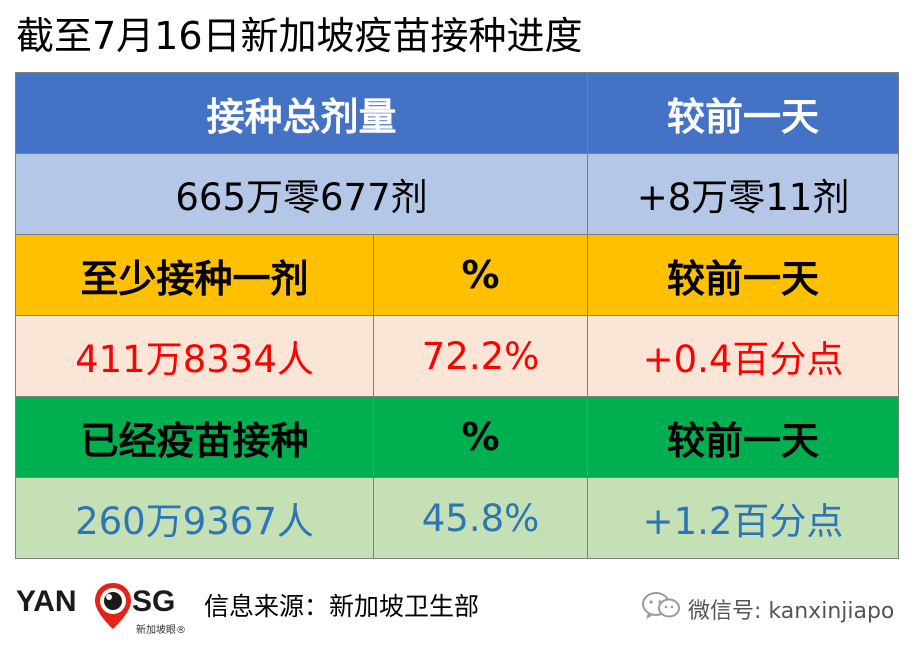 This screenshot has width=915, height=647. What do you see at coordinates (661, 605) in the screenshot?
I see `wechat-icon` at bounding box center [661, 605].